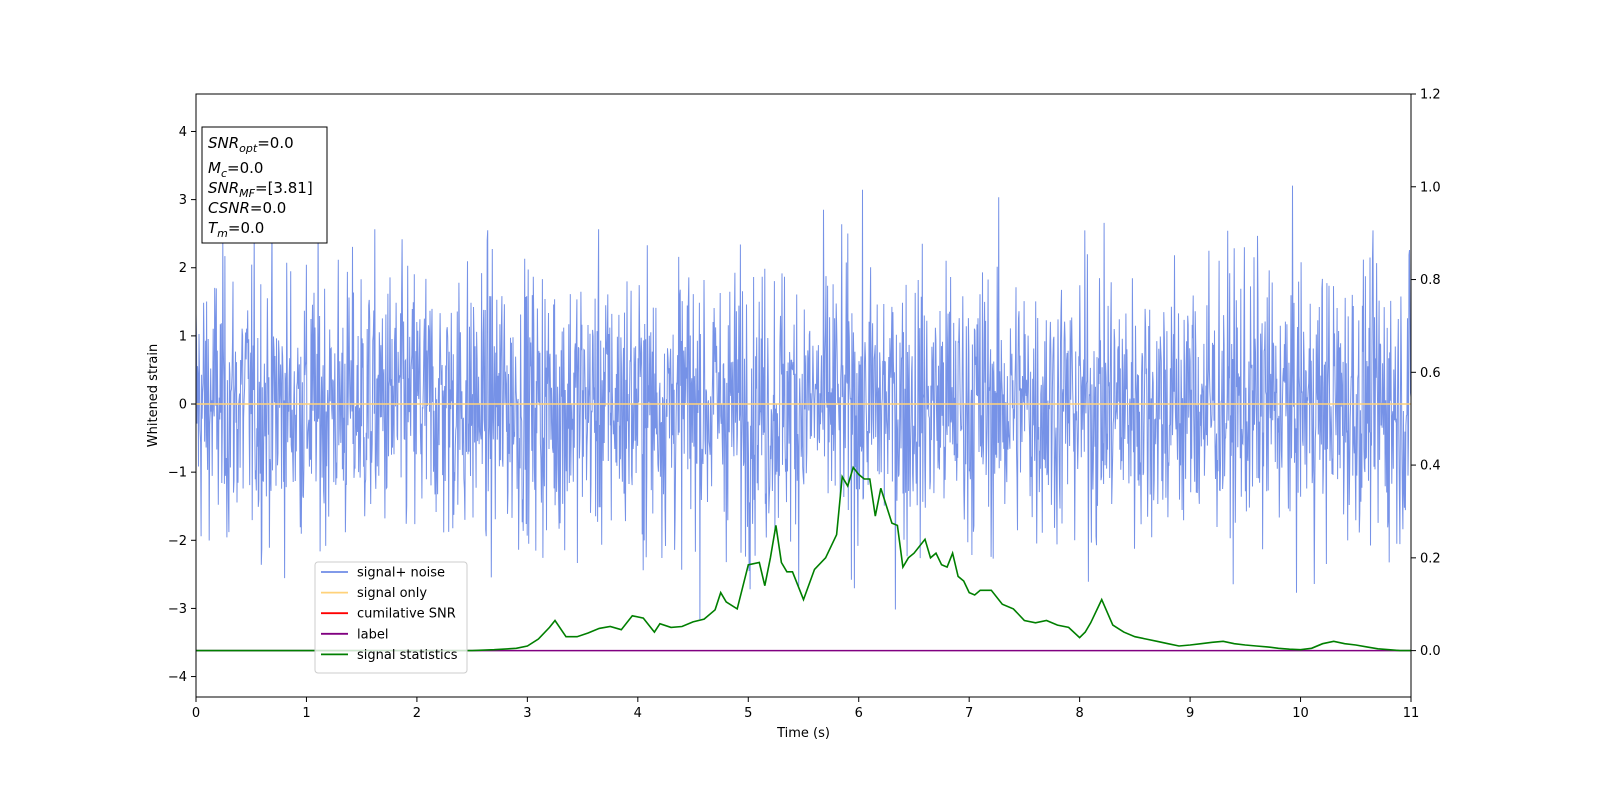 This screenshot has width=1600, height=804. What do you see at coordinates (183, 336) in the screenshot?
I see `y-left-tick-label: 1` at bounding box center [183, 336].